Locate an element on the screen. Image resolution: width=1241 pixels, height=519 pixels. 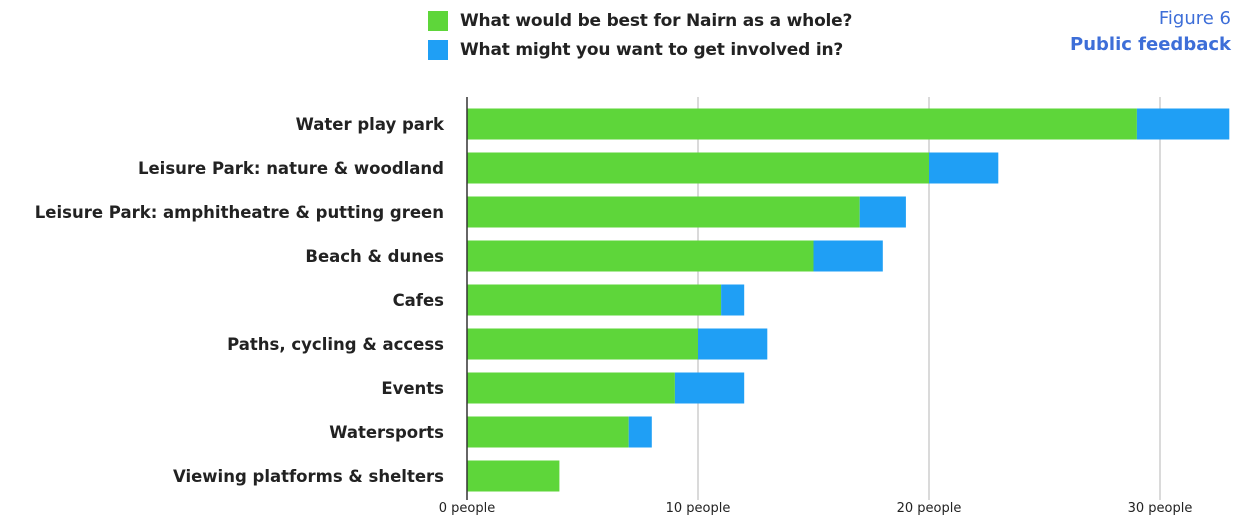
legend-label-best: What would be best for Nairn as a whole? is located at coordinates (656, 20).